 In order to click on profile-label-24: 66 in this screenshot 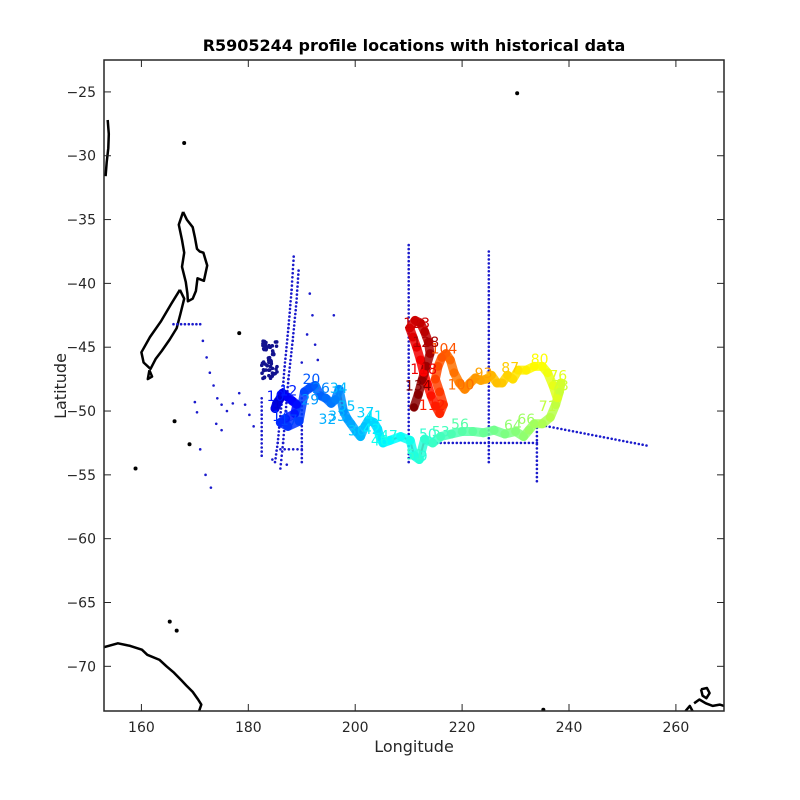, I will do `click(526, 420)`.